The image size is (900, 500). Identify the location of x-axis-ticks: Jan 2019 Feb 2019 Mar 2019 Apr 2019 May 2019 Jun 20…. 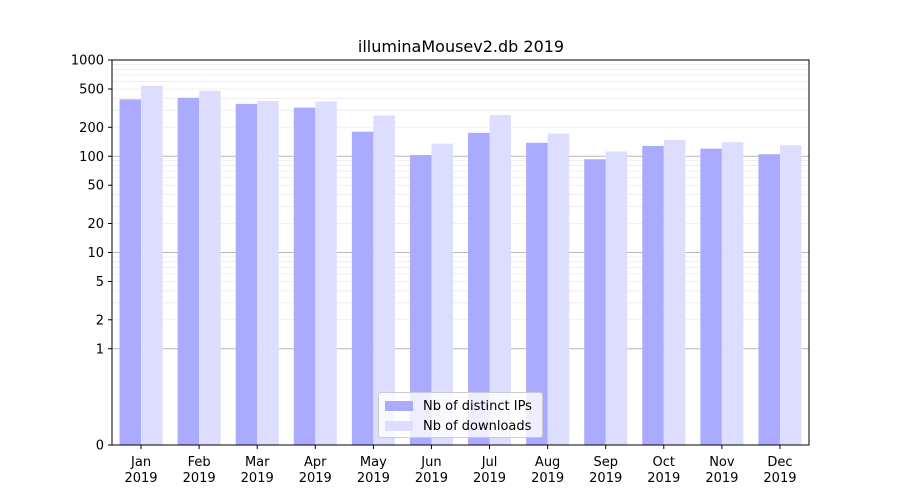
(460, 465).